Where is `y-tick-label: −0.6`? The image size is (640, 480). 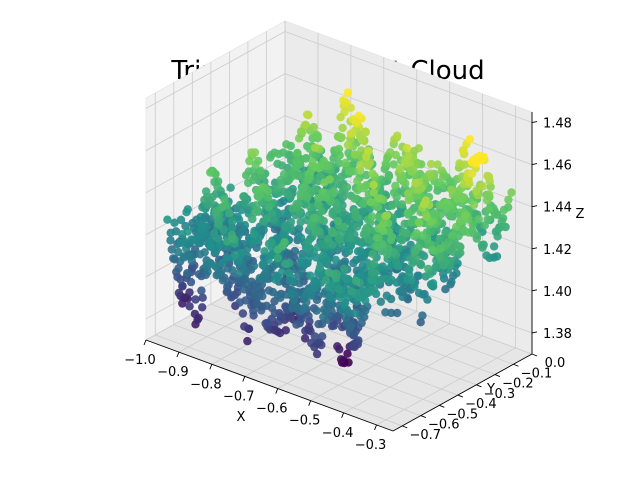
y-tick-label: −0.6 is located at coordinates (444, 425).